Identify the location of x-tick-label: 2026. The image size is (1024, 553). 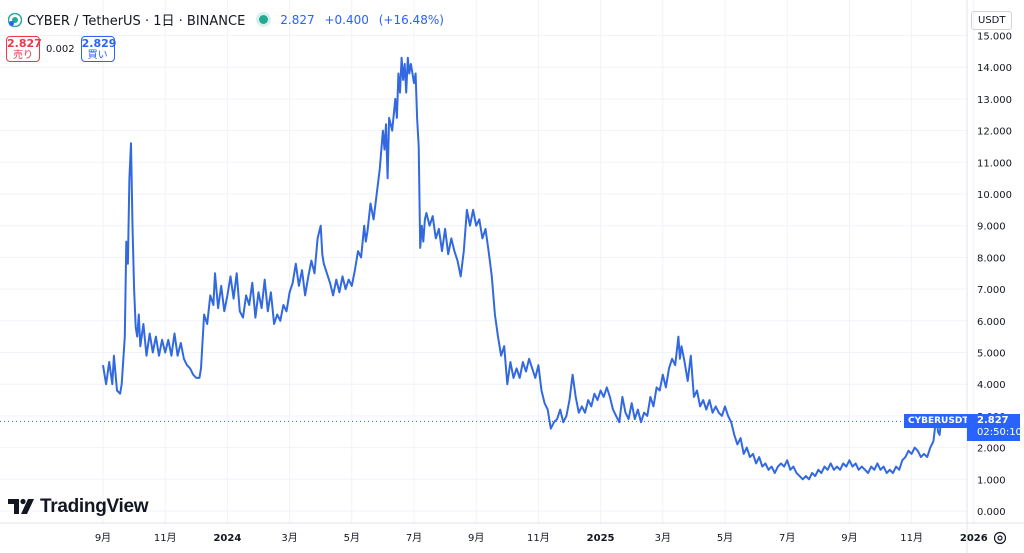
(974, 538).